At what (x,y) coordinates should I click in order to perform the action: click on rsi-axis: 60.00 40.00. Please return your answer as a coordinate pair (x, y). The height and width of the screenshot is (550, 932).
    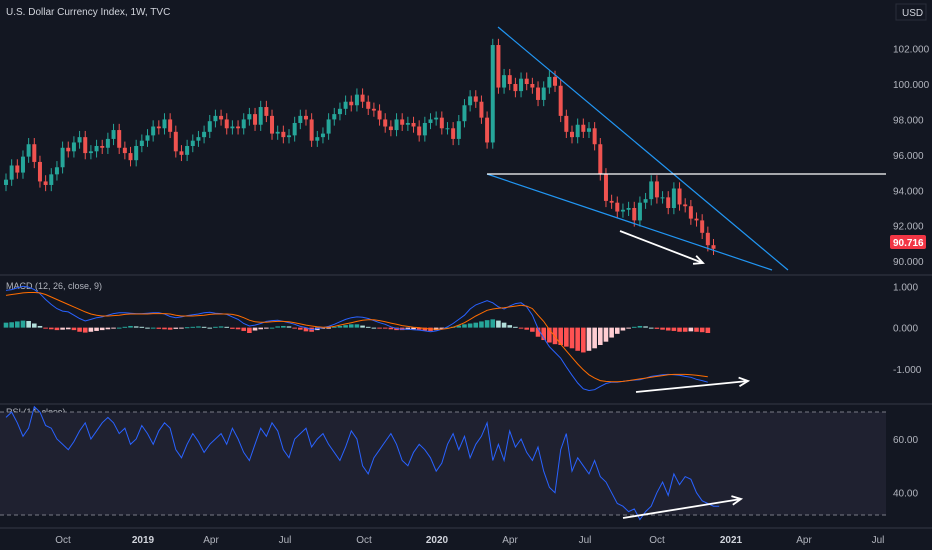
    Looking at the image, I should click on (905, 467).